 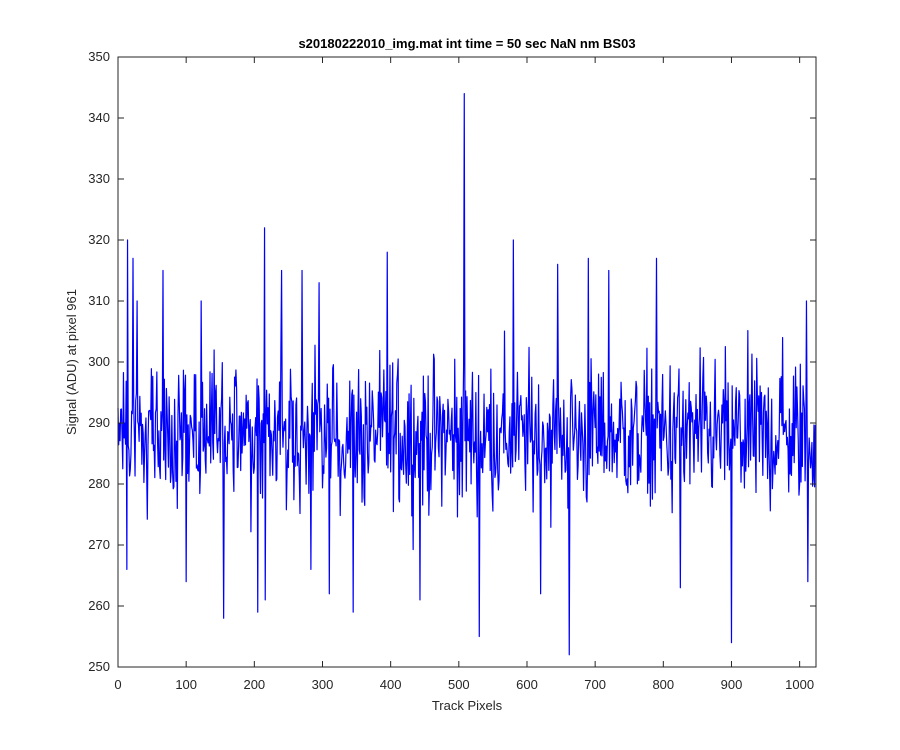 What do you see at coordinates (99, 666) in the screenshot?
I see `y-tick-label: 250` at bounding box center [99, 666].